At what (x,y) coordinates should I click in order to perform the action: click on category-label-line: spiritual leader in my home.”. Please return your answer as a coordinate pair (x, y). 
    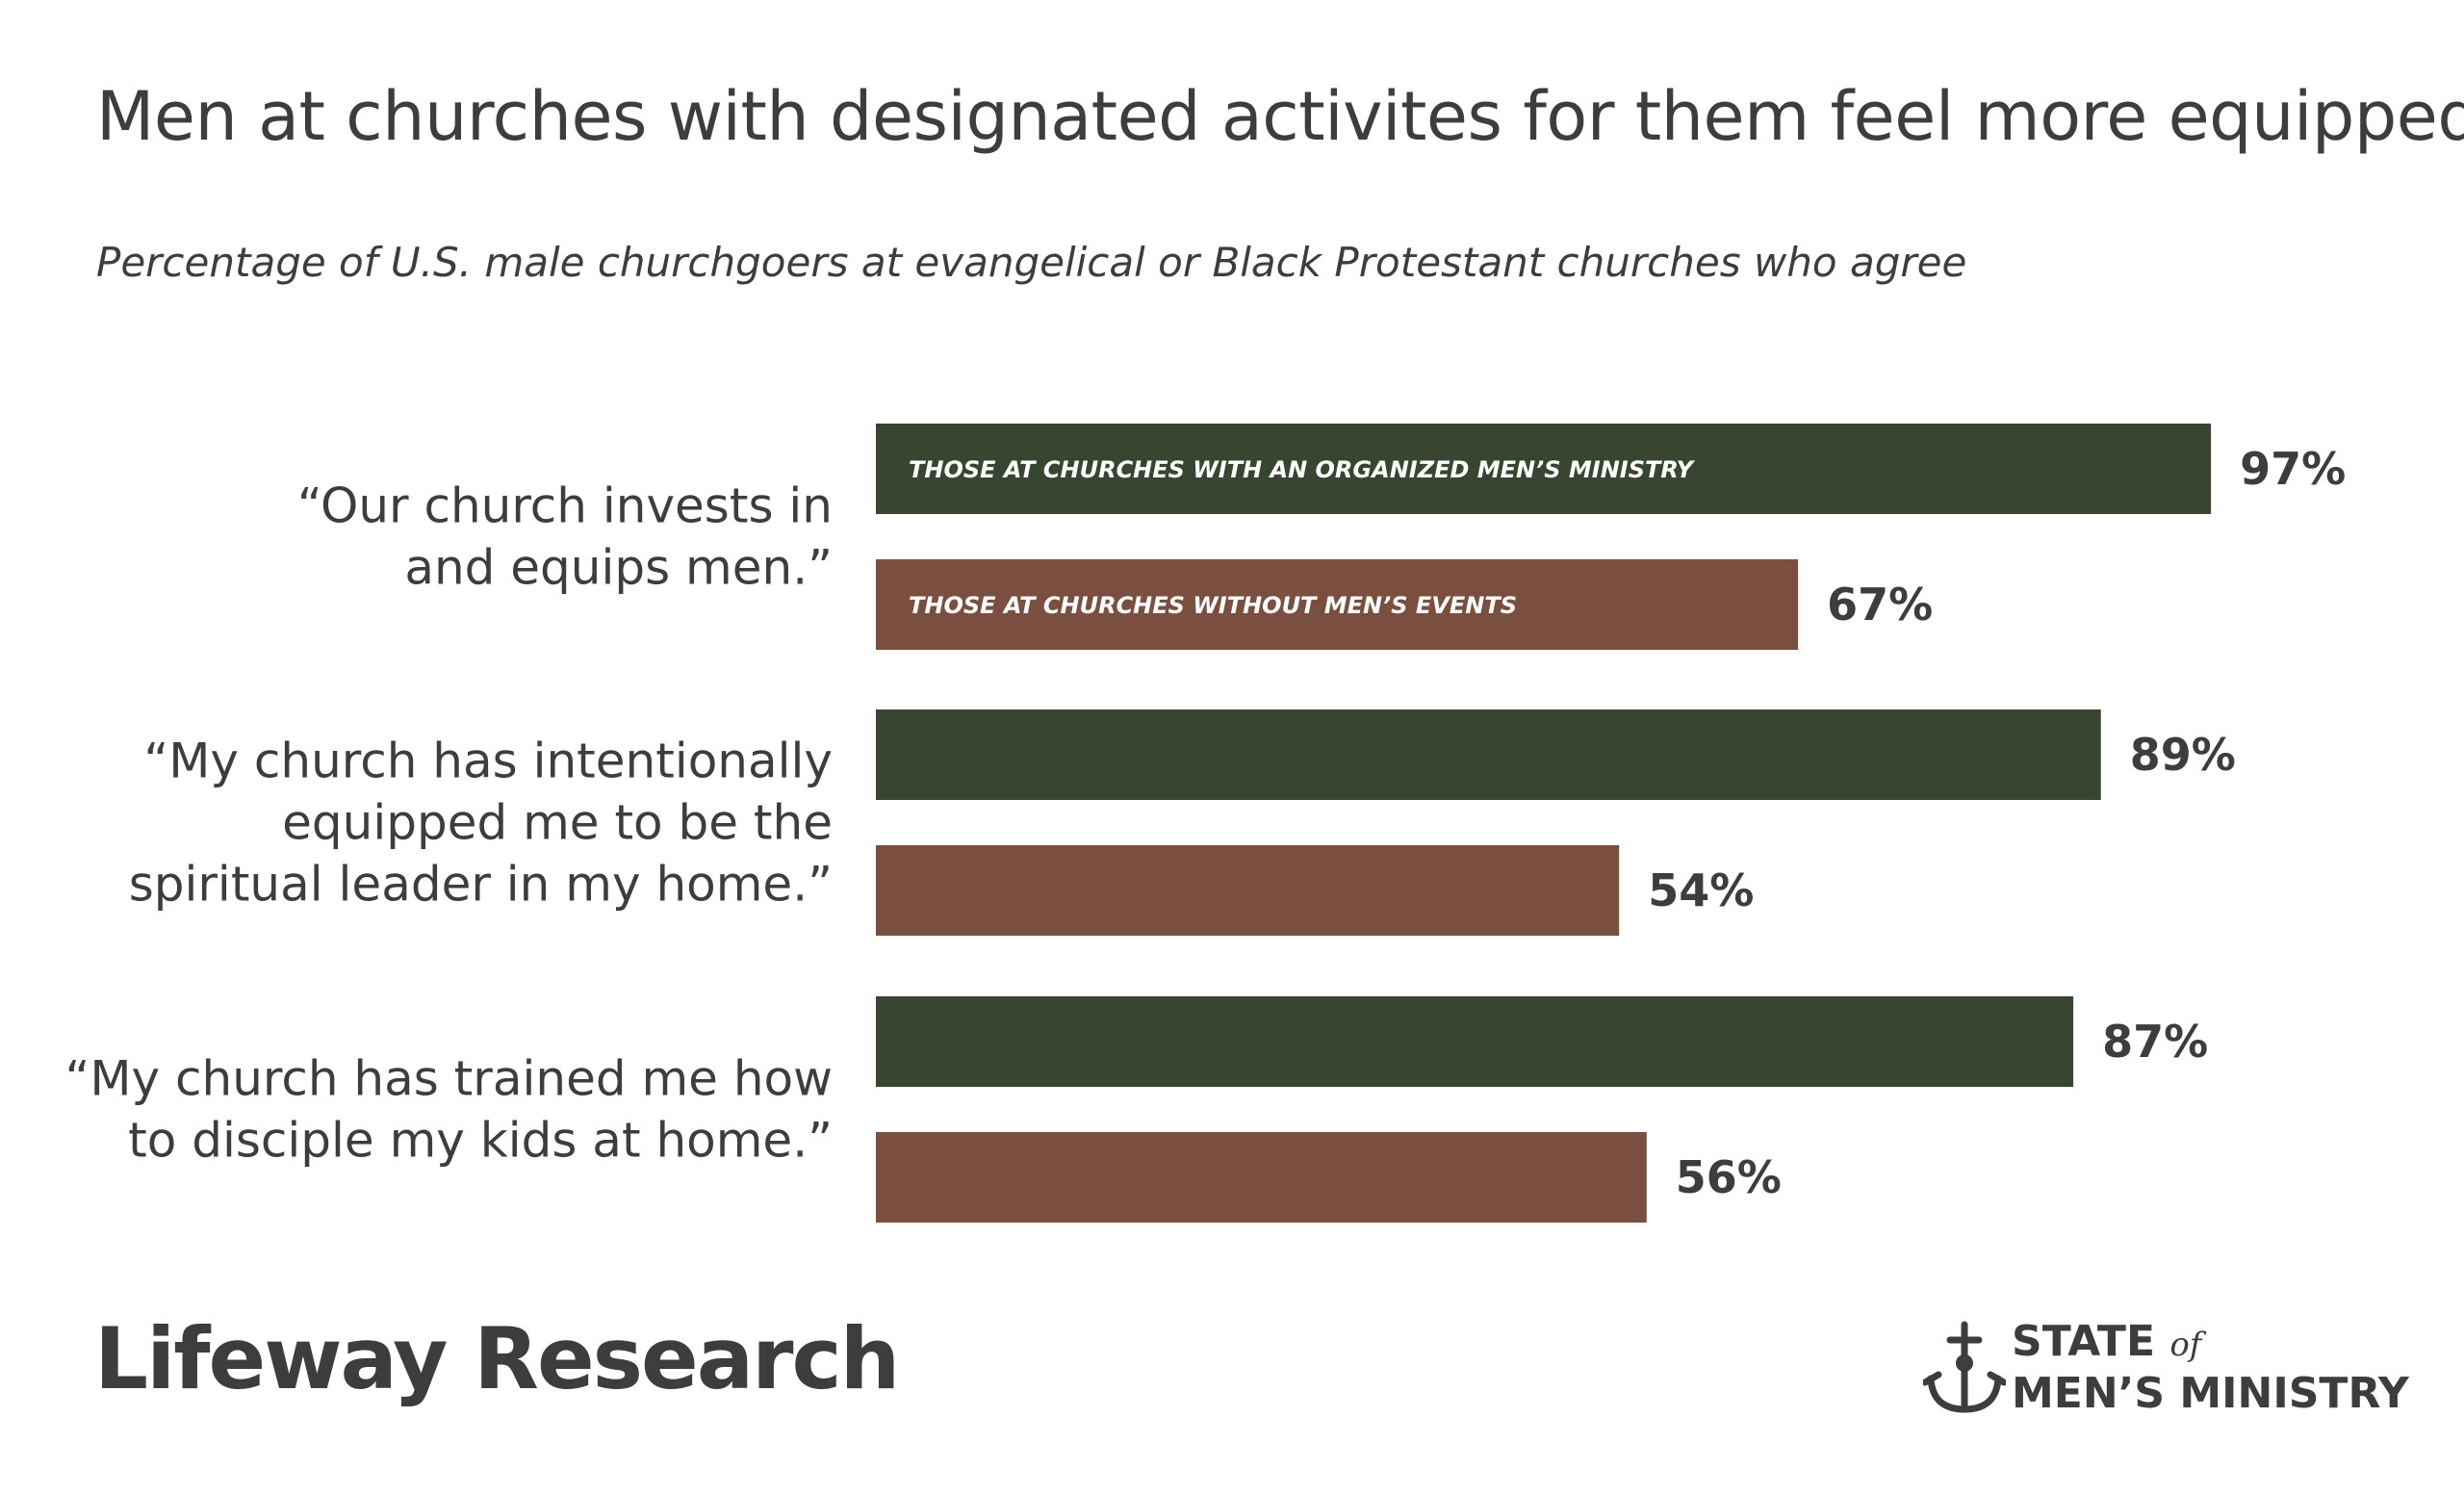
    Looking at the image, I should click on (481, 885).